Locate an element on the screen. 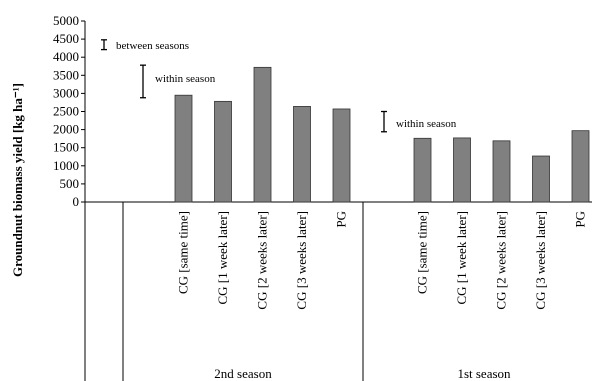 Image resolution: width=592 pixels, height=381 pixels. group-labels: 2nd season 1st season is located at coordinates (362, 373).